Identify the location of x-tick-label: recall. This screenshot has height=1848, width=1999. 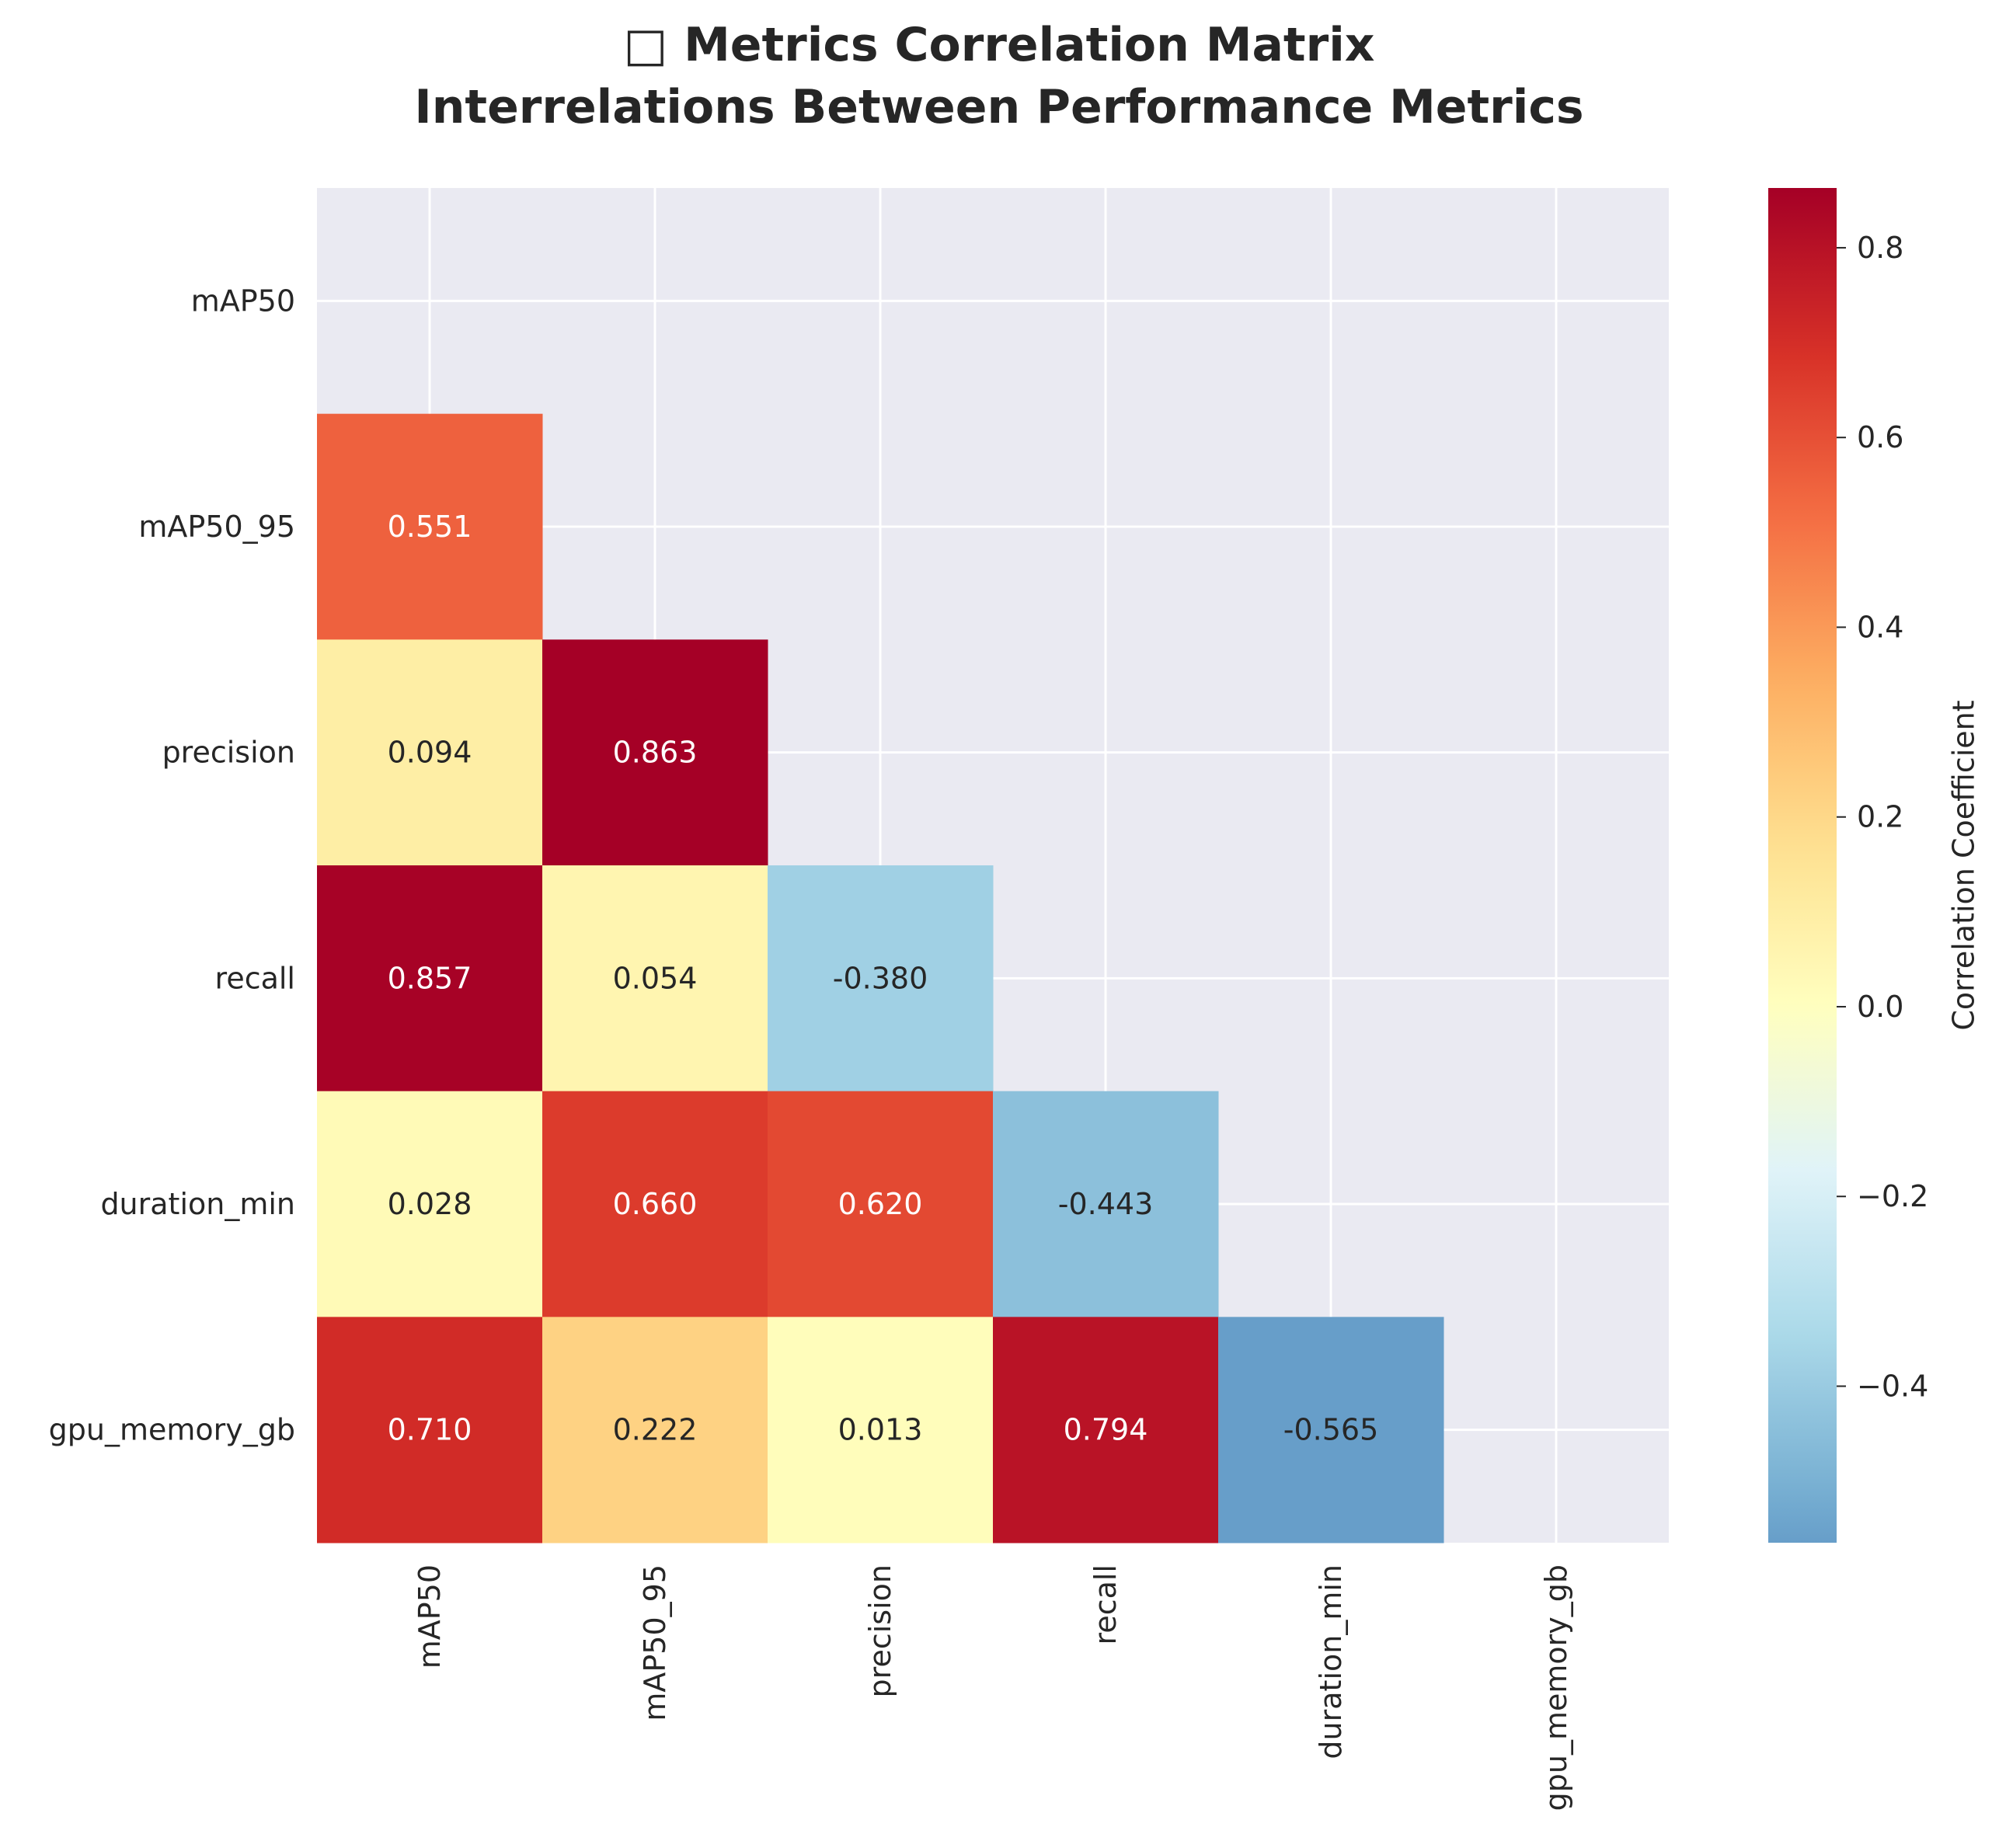
(1105, 1604).